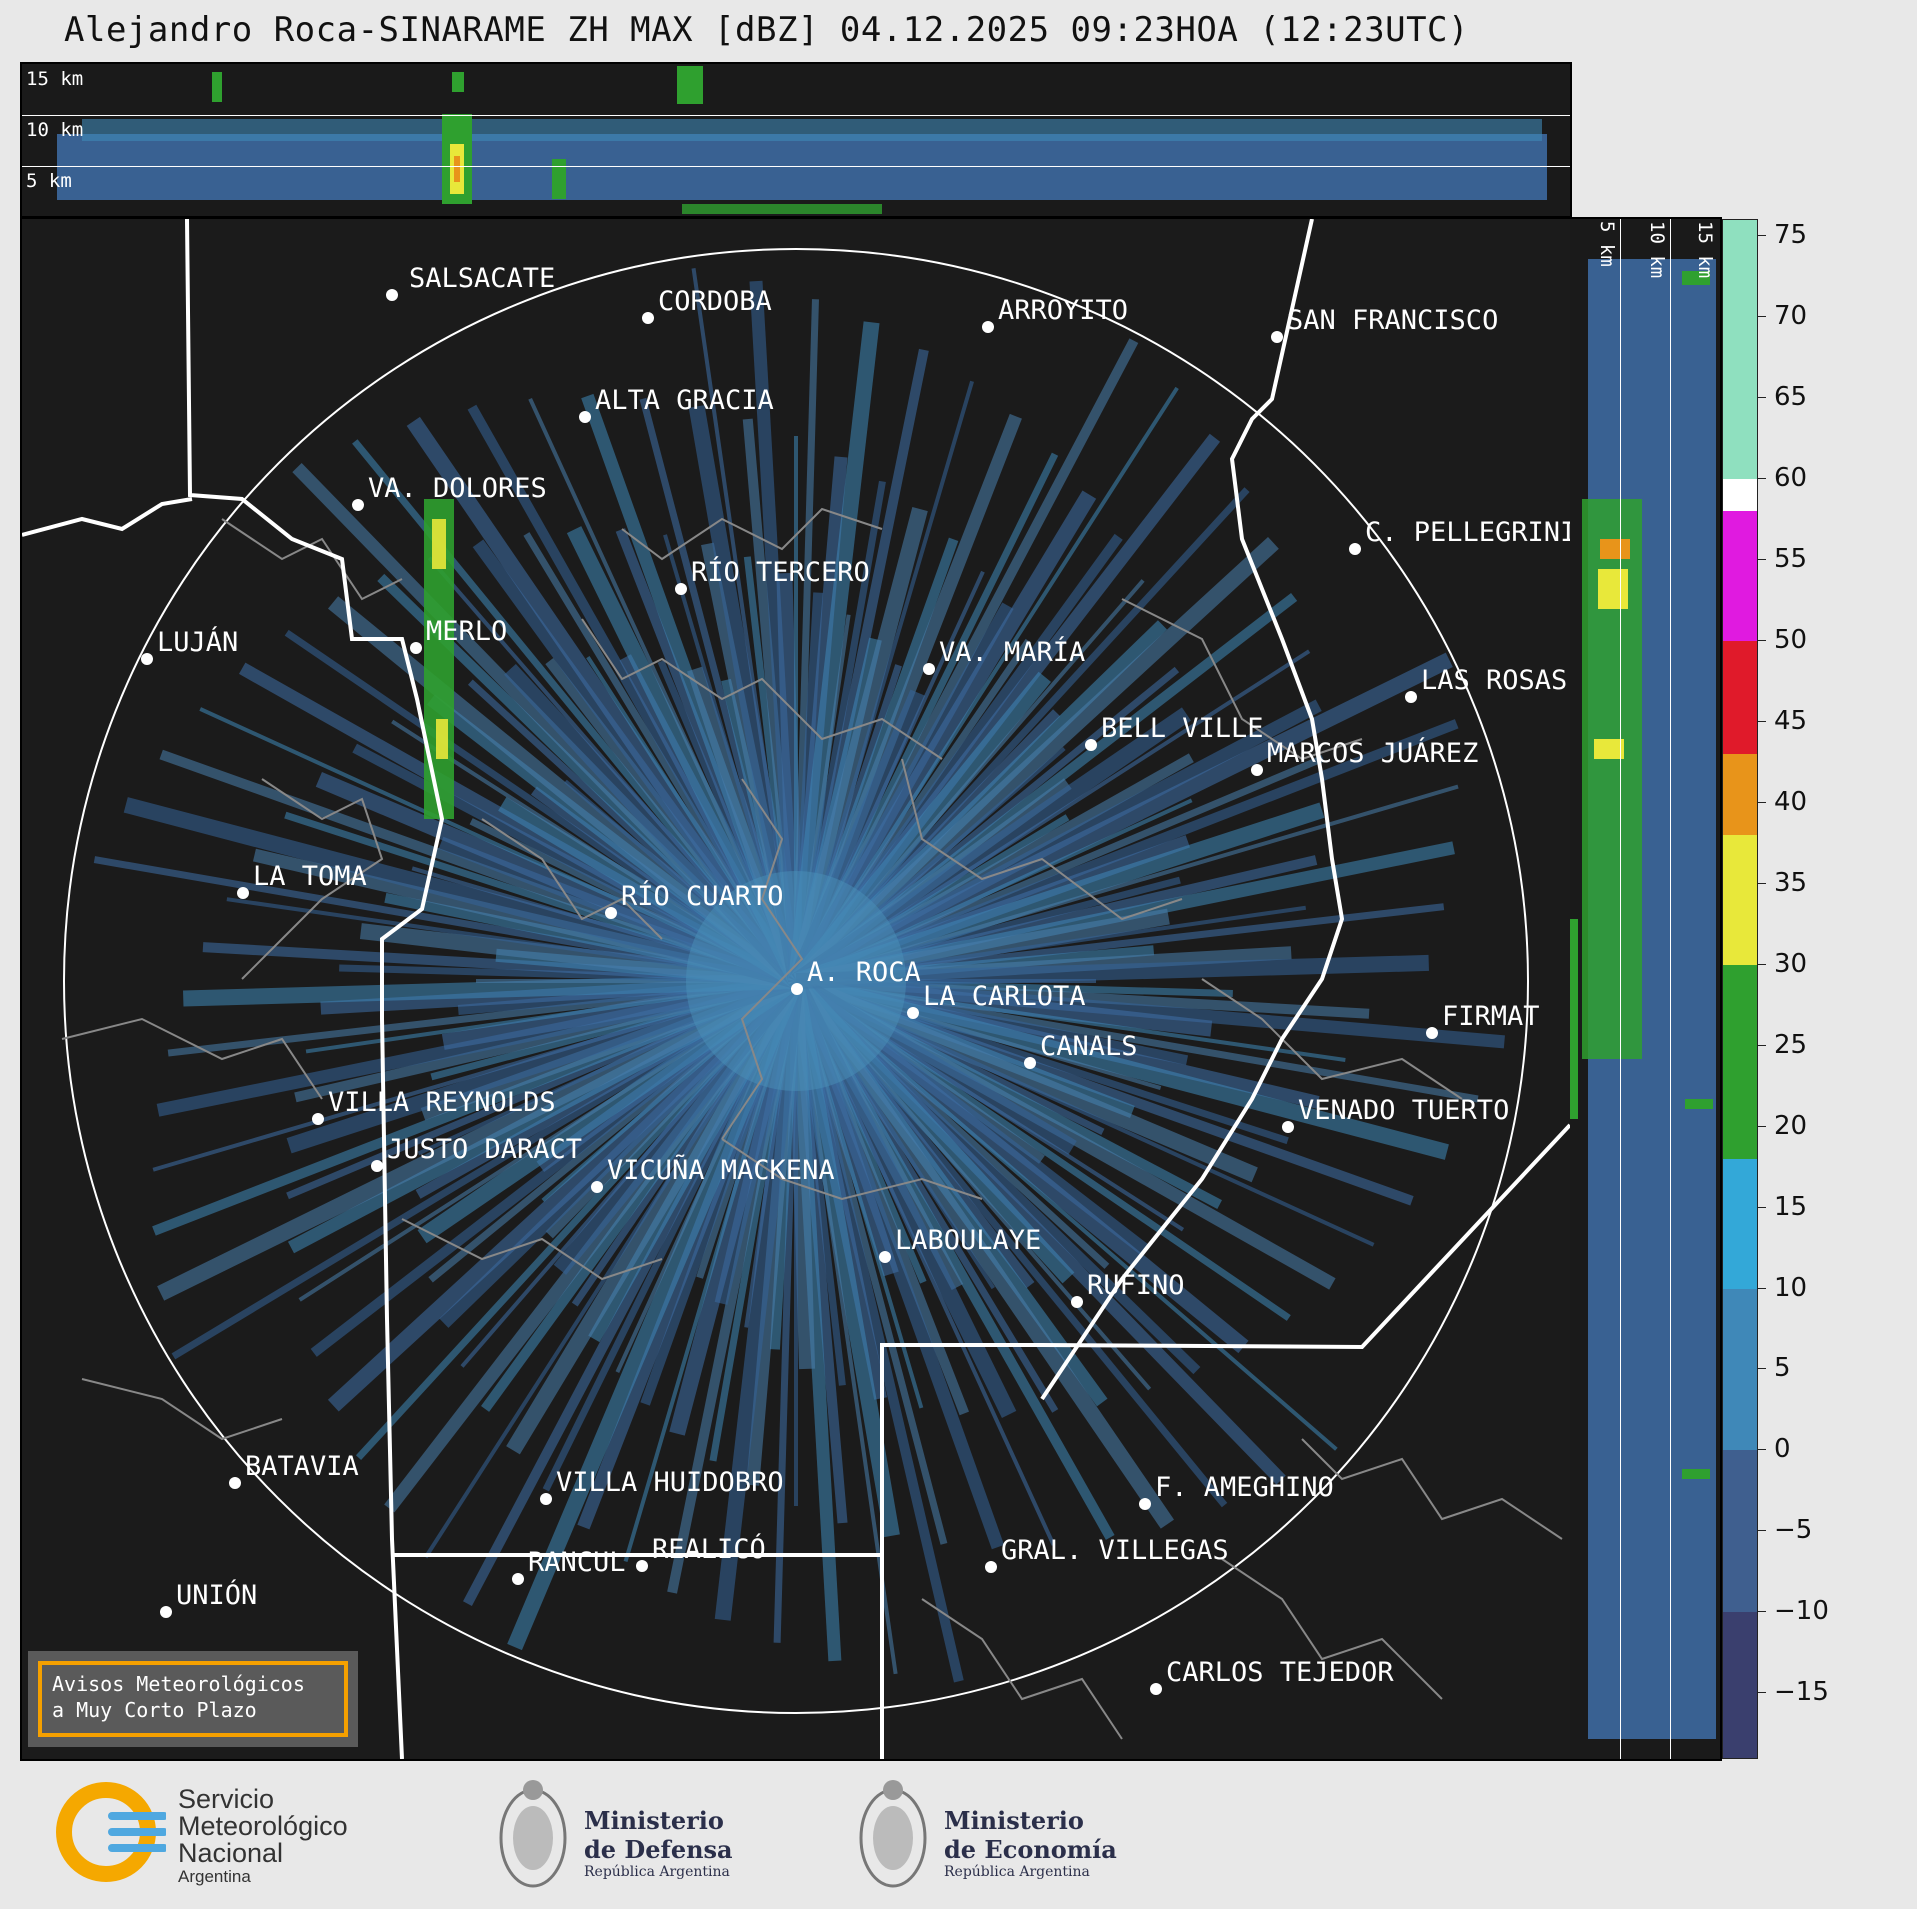  What do you see at coordinates (802, 140) in the screenshot?
I see `top-cross-section-echoes` at bounding box center [802, 140].